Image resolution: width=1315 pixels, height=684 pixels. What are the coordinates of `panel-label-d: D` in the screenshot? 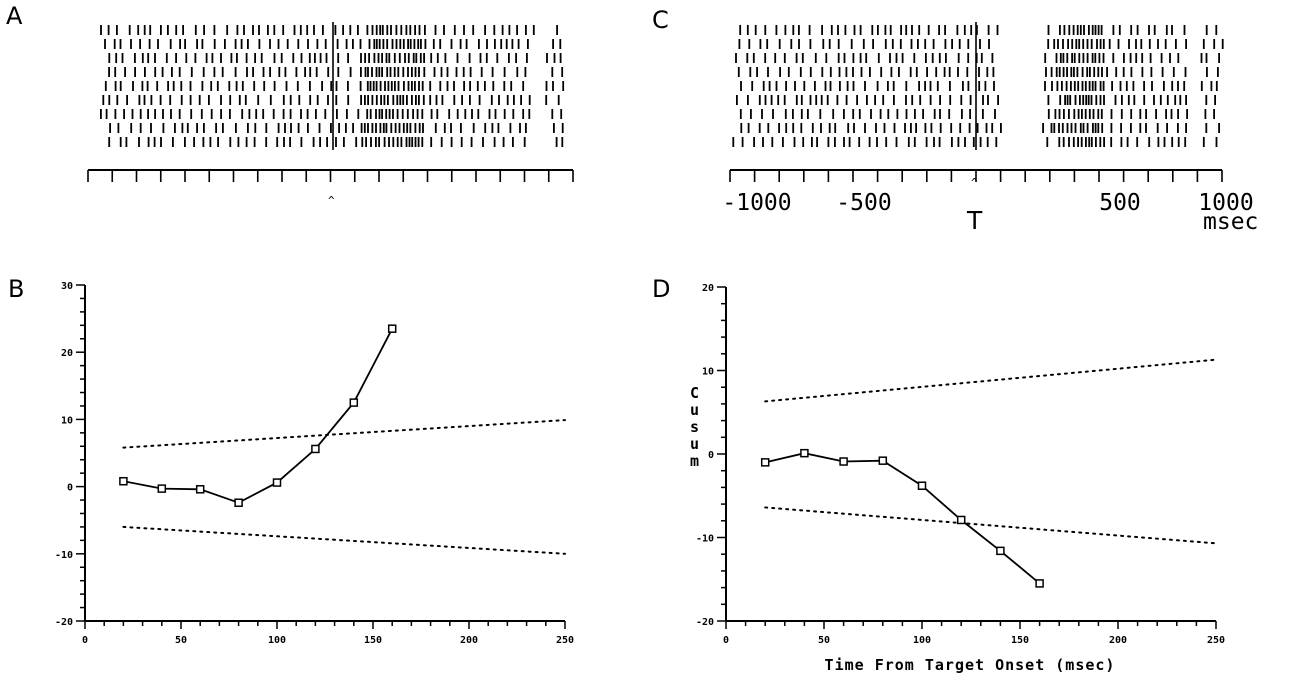 It's located at (661, 289).